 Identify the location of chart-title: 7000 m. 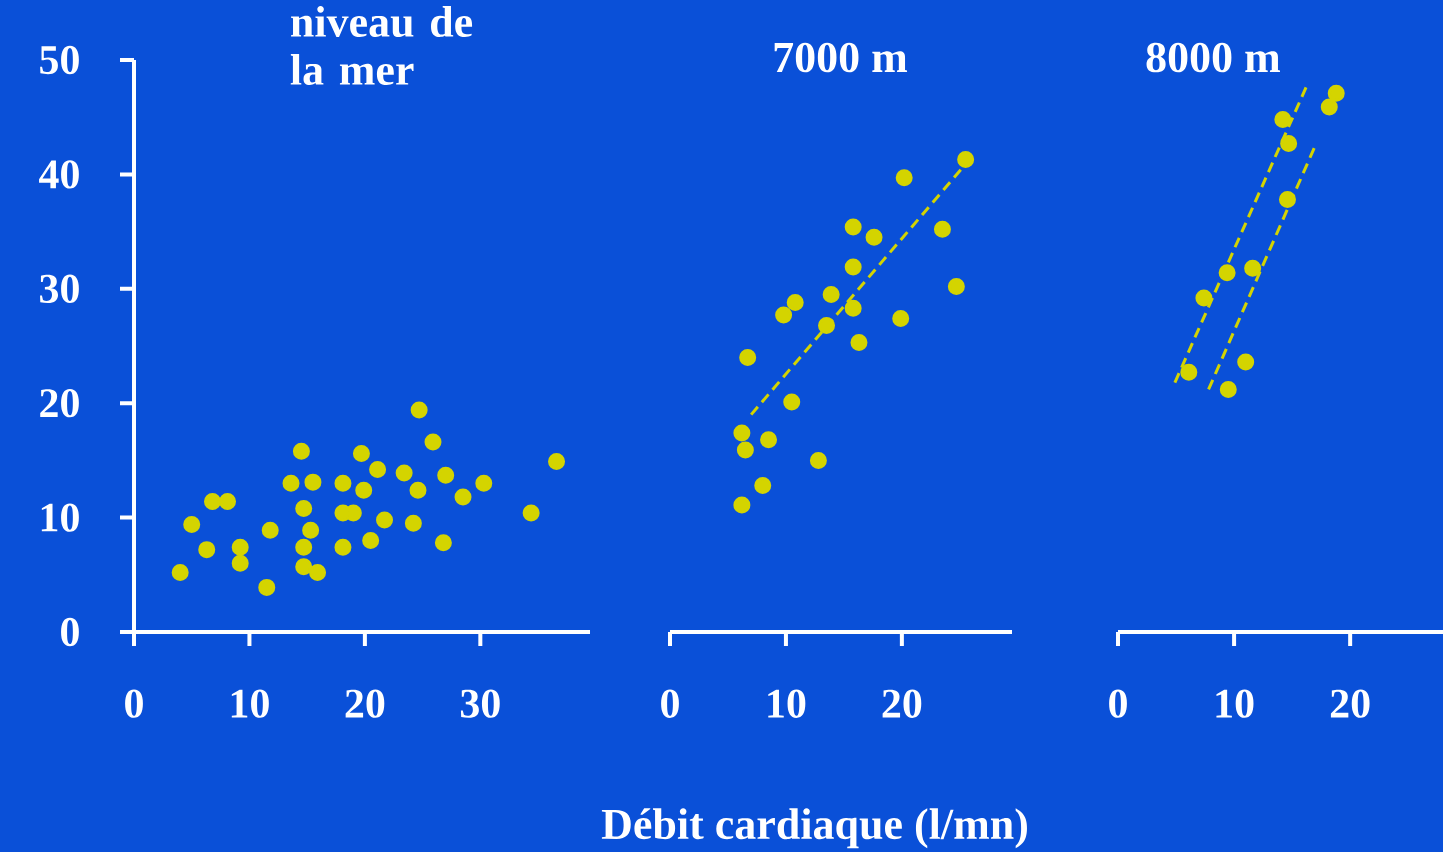
(841, 57).